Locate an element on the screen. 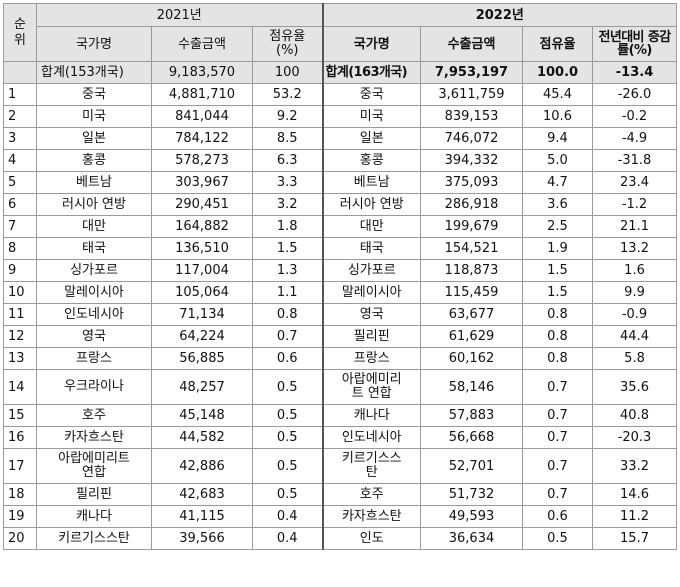  export-2021-cell: 42,683 is located at coordinates (202, 494).